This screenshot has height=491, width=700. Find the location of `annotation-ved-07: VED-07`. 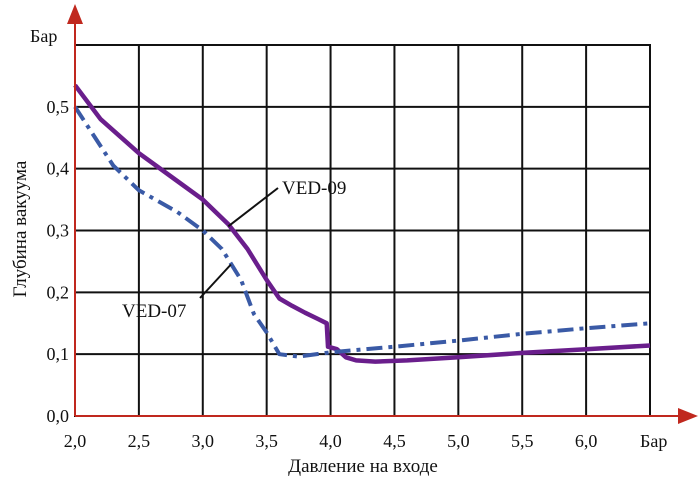

annotation-ved-07: VED-07 is located at coordinates (154, 311).